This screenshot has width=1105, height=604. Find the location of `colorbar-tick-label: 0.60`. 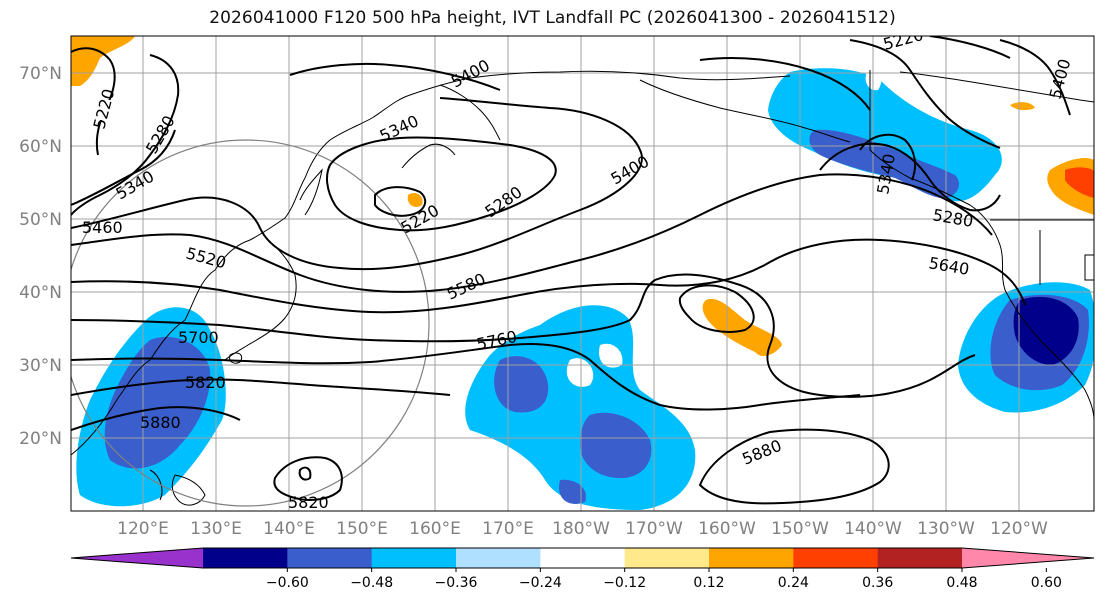

colorbar-tick-label: 0.60 is located at coordinates (1046, 583).